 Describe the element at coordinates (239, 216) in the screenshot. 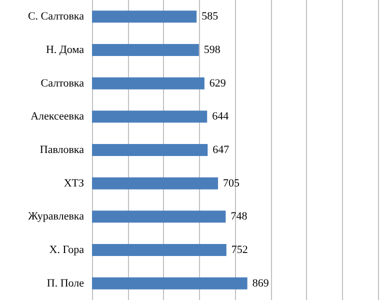

I see `data-label: 748` at that location.